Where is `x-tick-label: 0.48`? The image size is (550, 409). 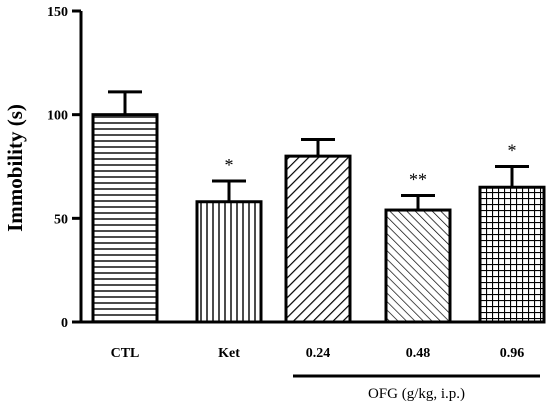 x-tick-label: 0.48 is located at coordinates (418, 353).